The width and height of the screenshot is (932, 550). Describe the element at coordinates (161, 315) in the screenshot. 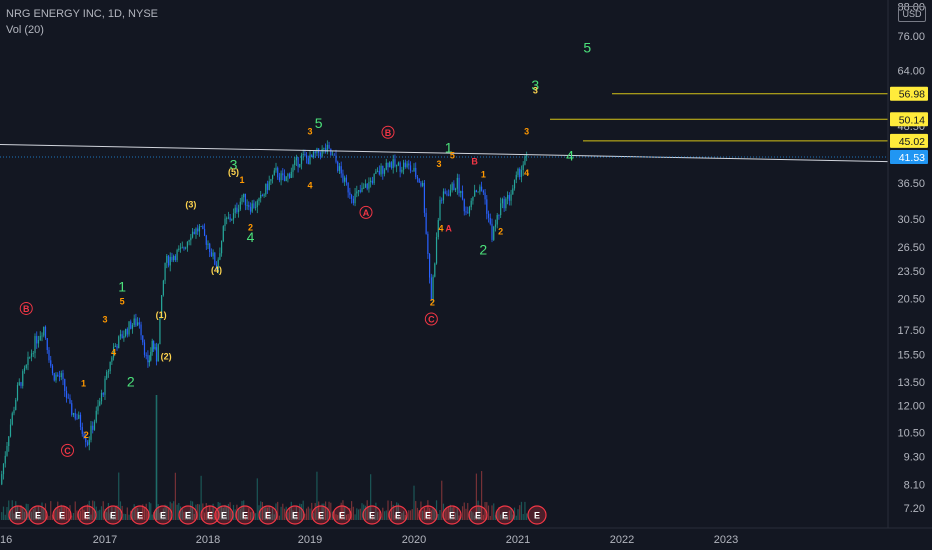

I see `wave-label: (1)` at that location.